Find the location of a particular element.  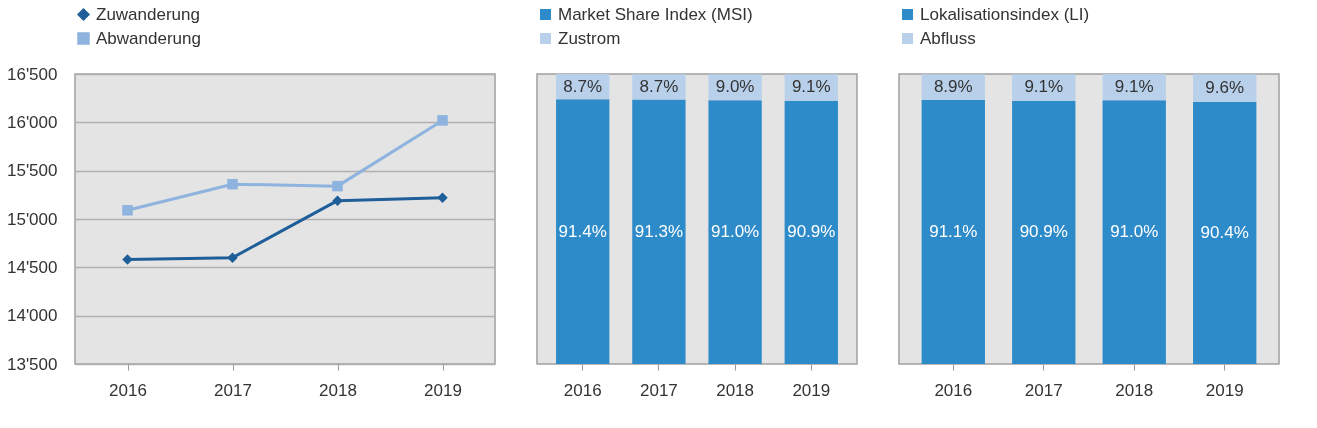

data-label: 91.3% is located at coordinates (659, 231).